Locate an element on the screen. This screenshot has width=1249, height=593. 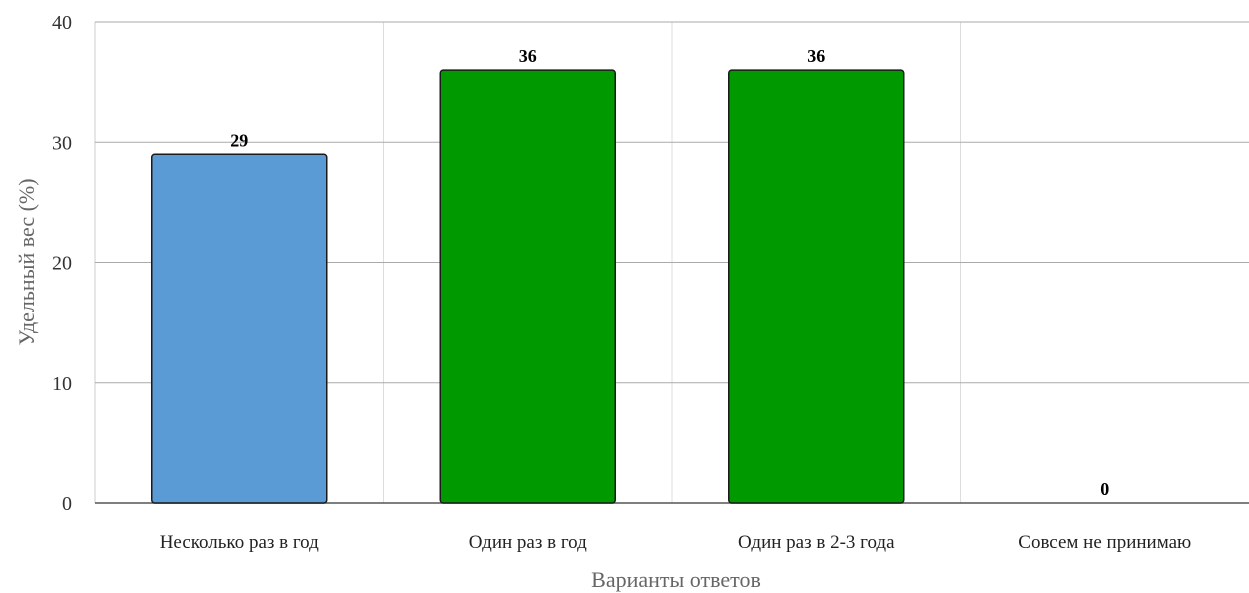
x-axis-title: Варианты ответов is located at coordinates (676, 579).